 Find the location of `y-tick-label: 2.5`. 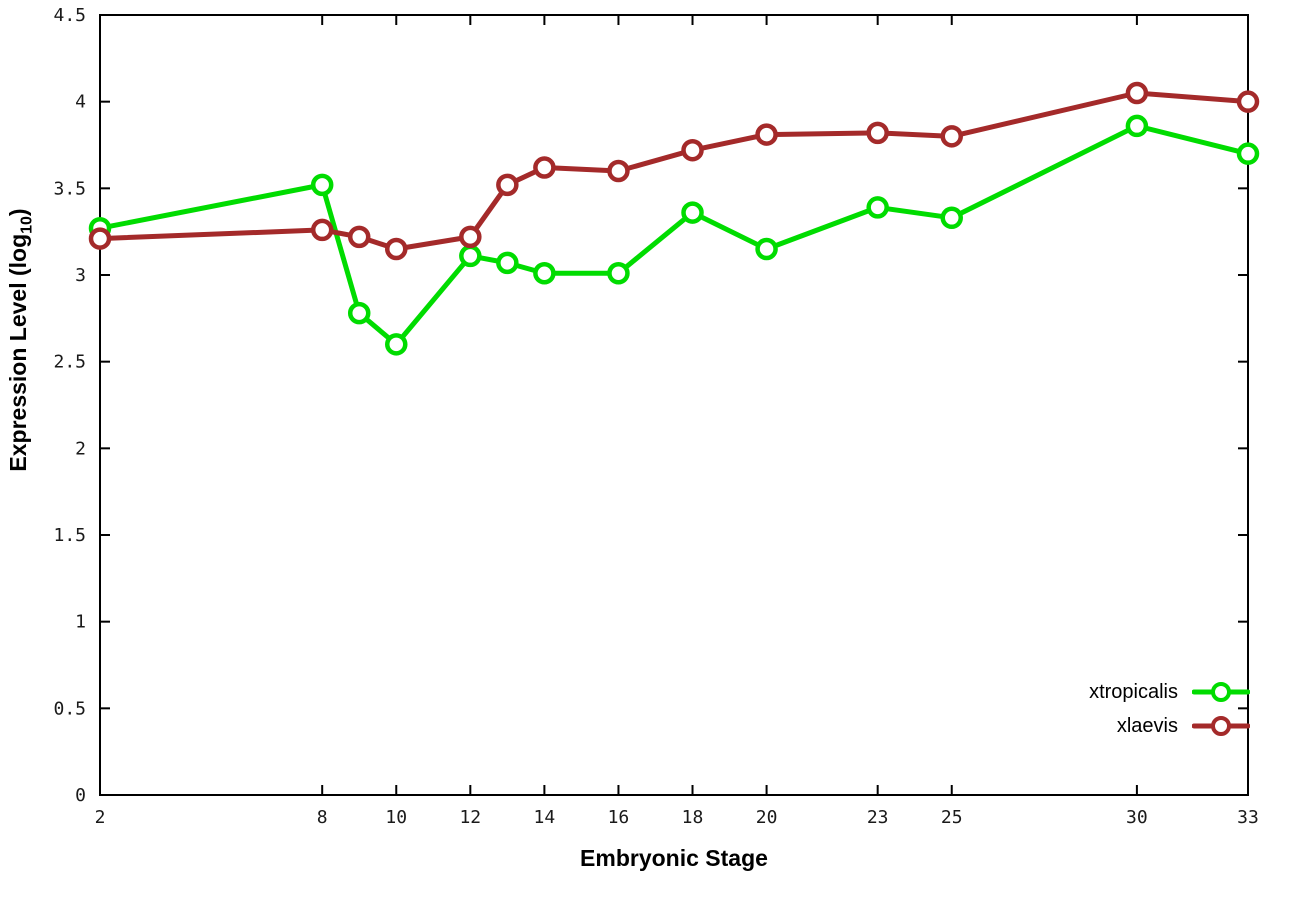

y-tick-label: 2.5 is located at coordinates (69, 362).